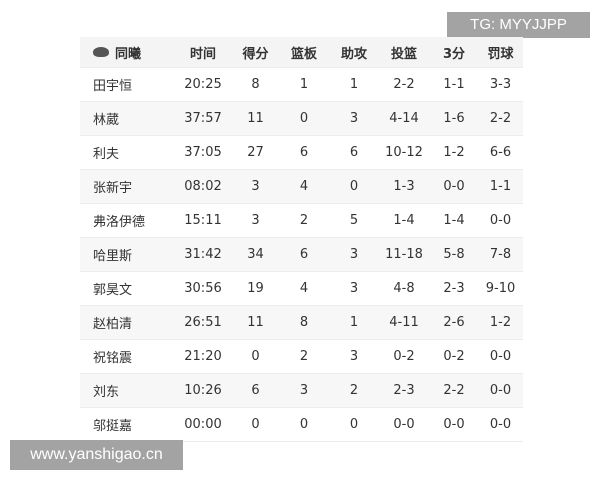  What do you see at coordinates (203, 356) in the screenshot?
I see `time: 21:20` at bounding box center [203, 356].